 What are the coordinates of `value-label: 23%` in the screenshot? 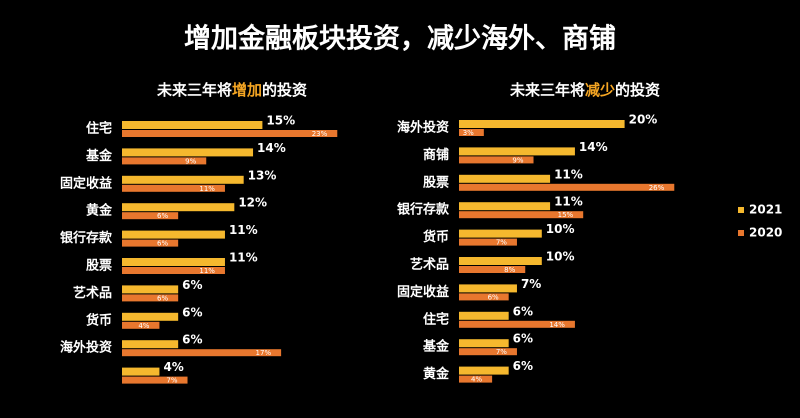 It's located at (320, 134).